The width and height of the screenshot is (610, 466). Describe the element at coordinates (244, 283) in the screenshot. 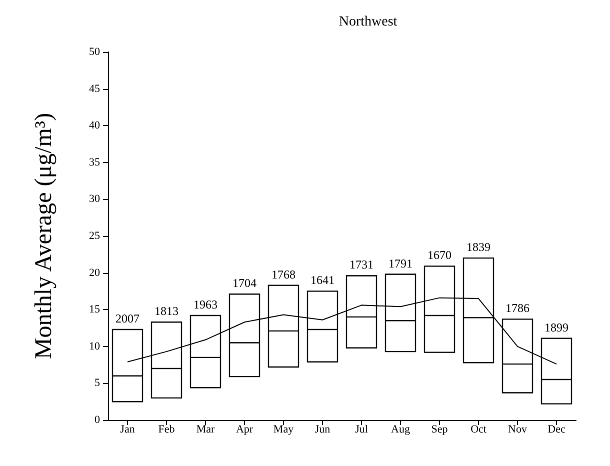

I see `annotation: 1704` at that location.